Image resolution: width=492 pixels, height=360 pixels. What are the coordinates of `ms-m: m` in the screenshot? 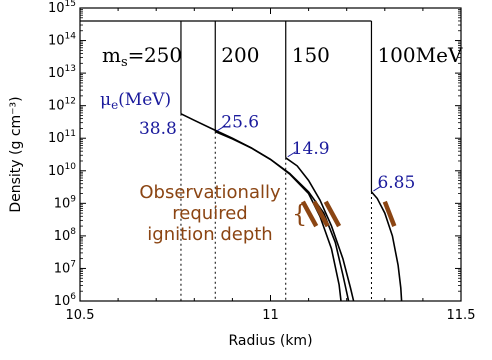 It's located at (111, 55).